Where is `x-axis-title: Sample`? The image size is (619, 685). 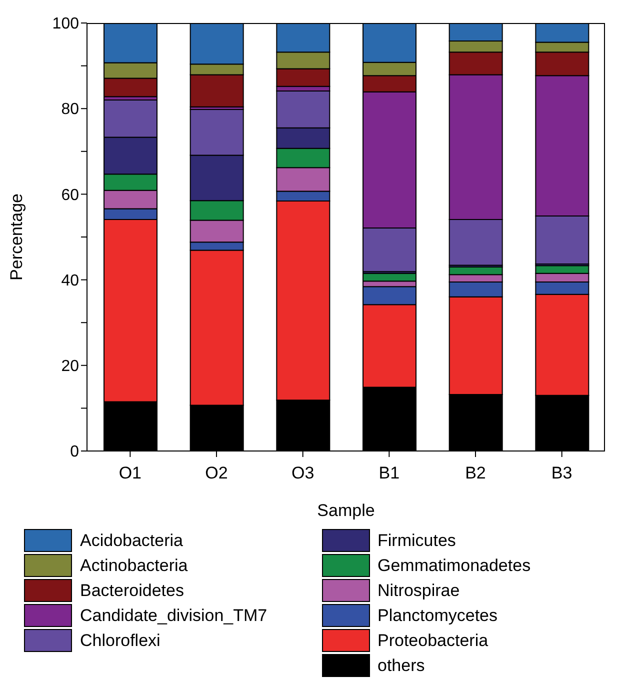
x-axis-title: Sample is located at coordinates (346, 510).